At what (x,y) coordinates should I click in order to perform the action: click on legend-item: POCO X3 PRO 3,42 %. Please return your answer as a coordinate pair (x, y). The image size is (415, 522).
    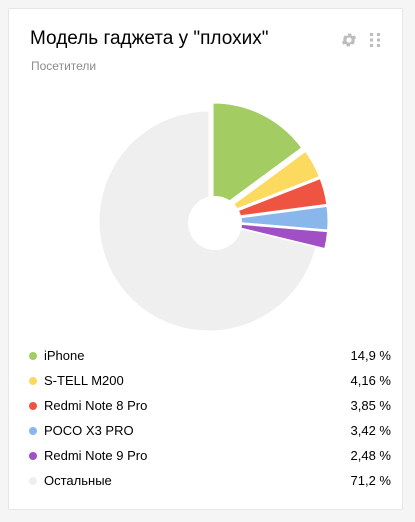
    Looking at the image, I should click on (210, 430).